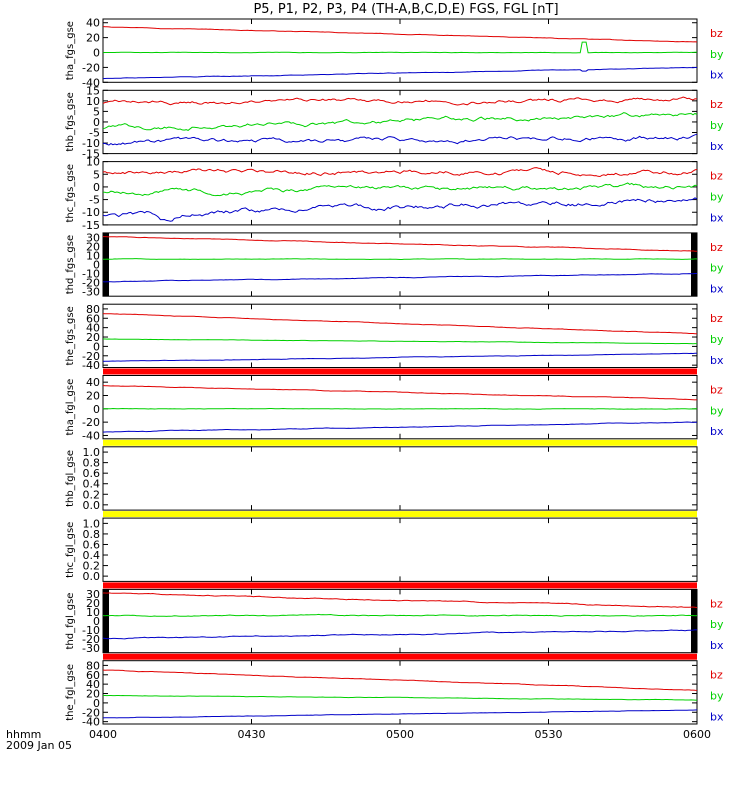 This screenshot has width=750, height=800. I want to click on y-tick-label: 0.2, so click(92, 566).